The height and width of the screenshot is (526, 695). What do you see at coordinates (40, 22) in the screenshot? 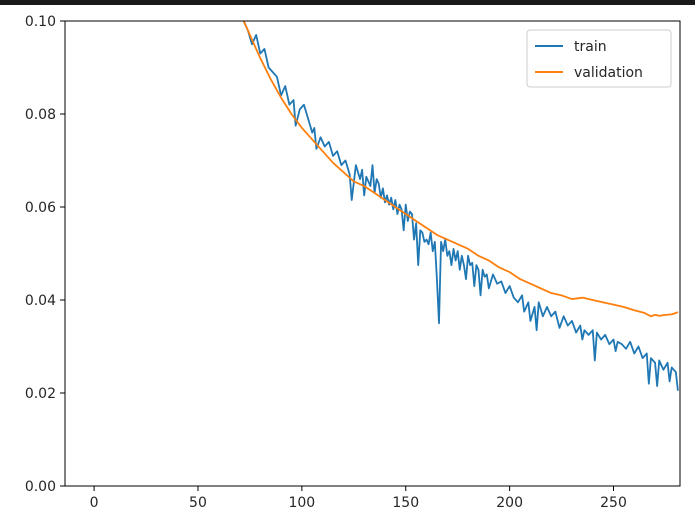
I see `y-tick-label: 0.10` at bounding box center [40, 22].